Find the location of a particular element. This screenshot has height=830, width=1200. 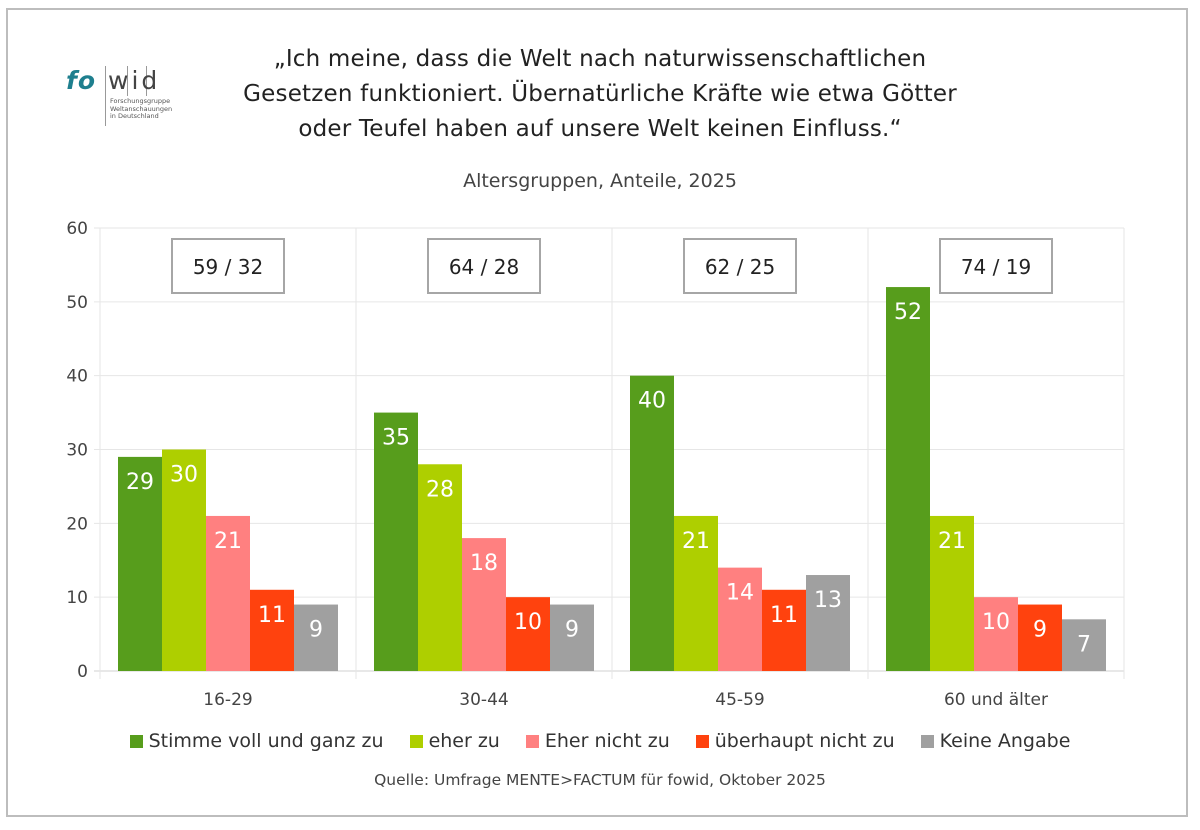

bar-value-label: 13 is located at coordinates (828, 600).